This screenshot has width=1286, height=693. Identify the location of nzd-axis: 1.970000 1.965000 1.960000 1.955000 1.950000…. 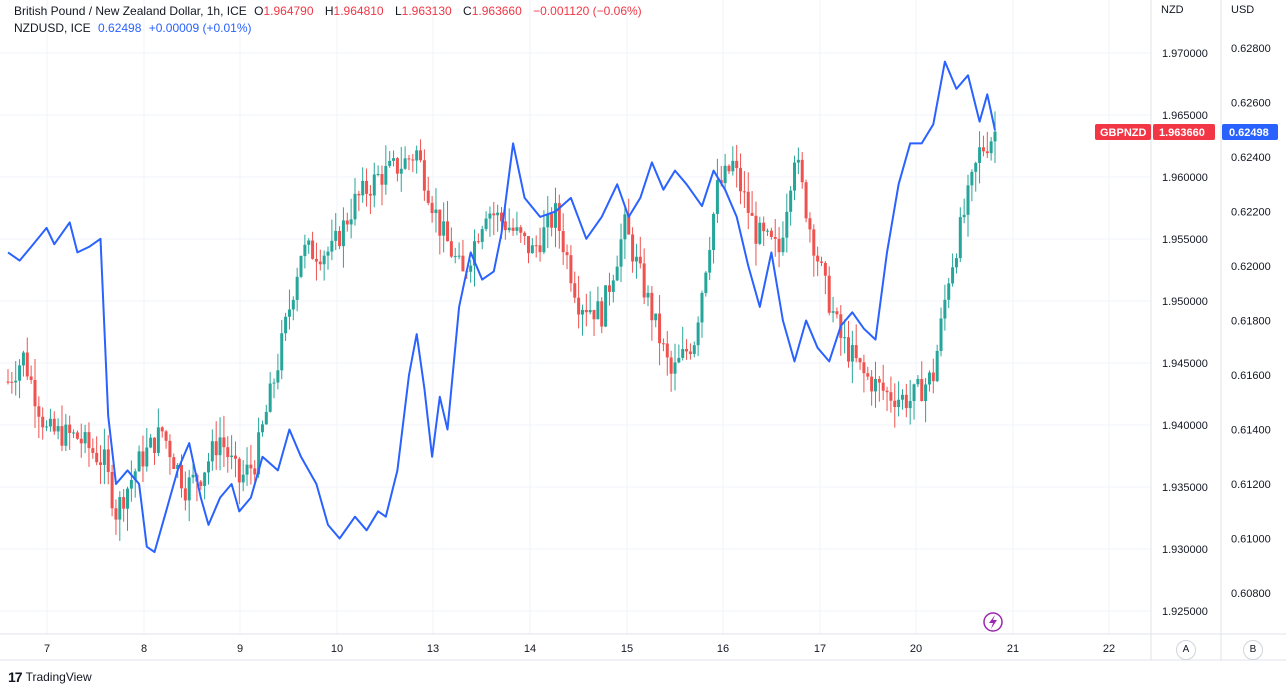
(1185, 333).